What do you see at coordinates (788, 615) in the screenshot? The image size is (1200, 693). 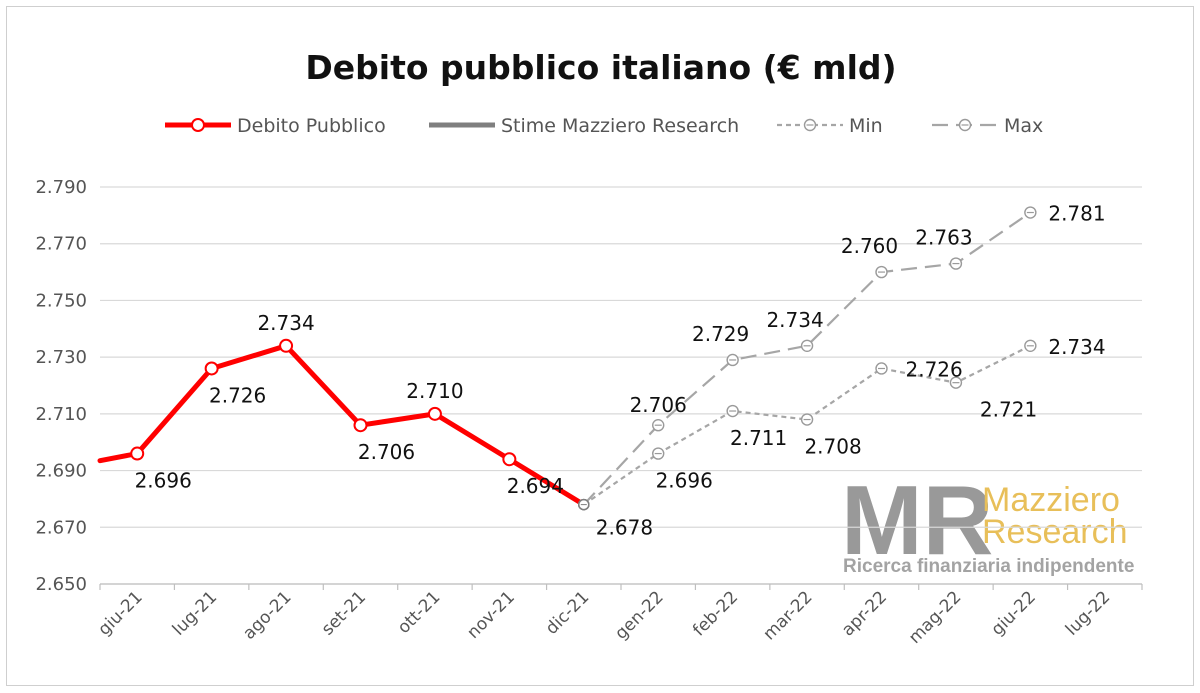 I see `x-tick-label: mar-22` at bounding box center [788, 615].